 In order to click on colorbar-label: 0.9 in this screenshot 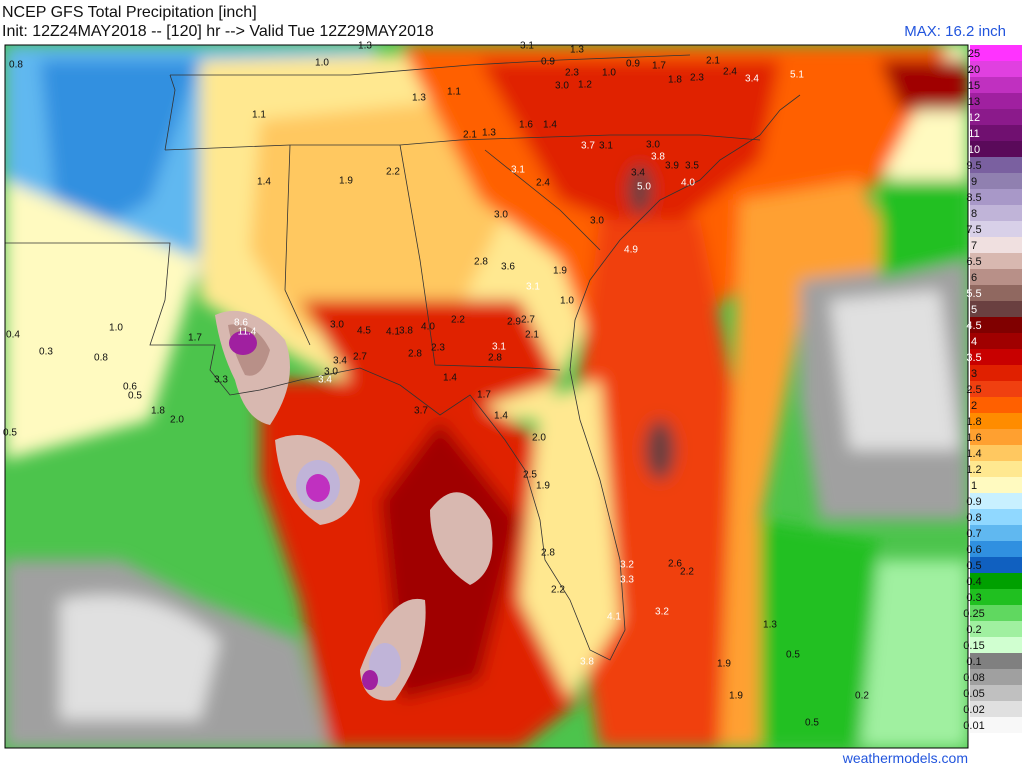, I will do `click(973, 502)`.